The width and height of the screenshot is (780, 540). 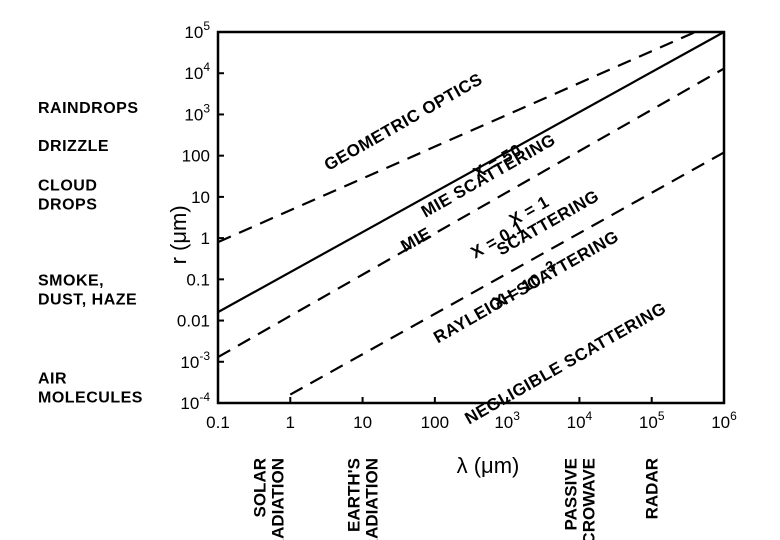 What do you see at coordinates (198, 279) in the screenshot?
I see `y-tick-label: 0.1` at bounding box center [198, 279].